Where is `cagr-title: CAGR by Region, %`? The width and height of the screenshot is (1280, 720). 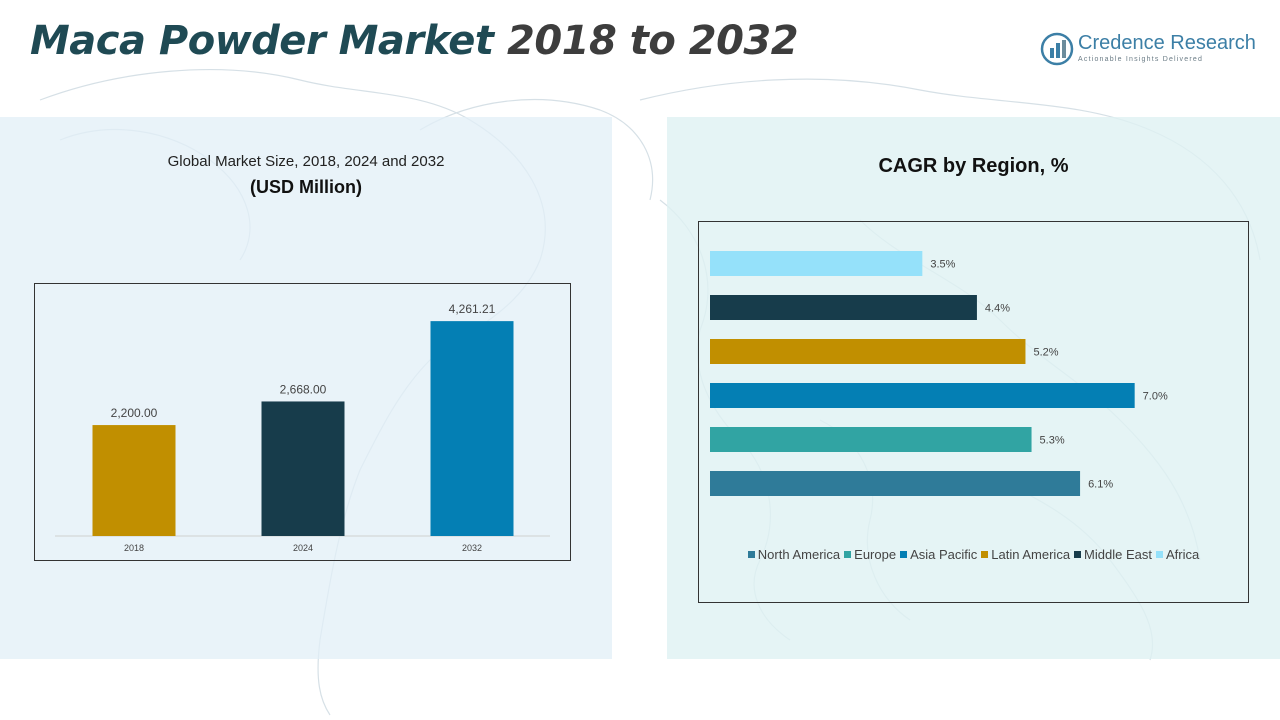 cagr-title: CAGR by Region, % is located at coordinates (973, 166).